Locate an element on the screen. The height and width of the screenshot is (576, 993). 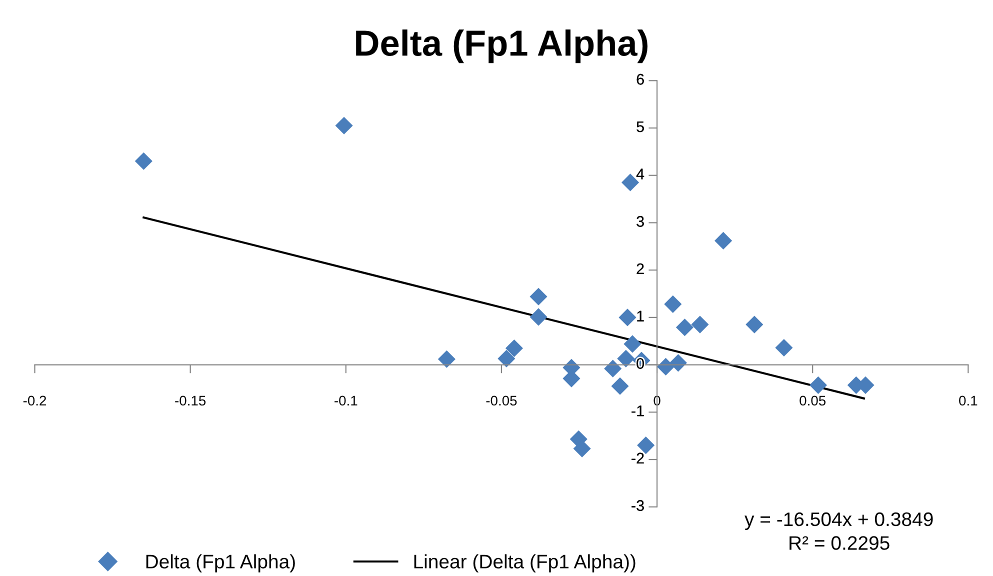
y-tick-label: 1 is located at coordinates (640, 316).